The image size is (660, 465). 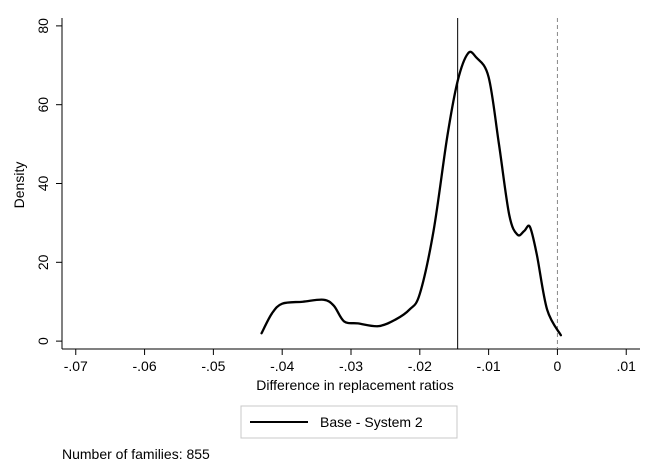 What do you see at coordinates (489, 366) in the screenshot?
I see `x-tick-label: -.01` at bounding box center [489, 366].